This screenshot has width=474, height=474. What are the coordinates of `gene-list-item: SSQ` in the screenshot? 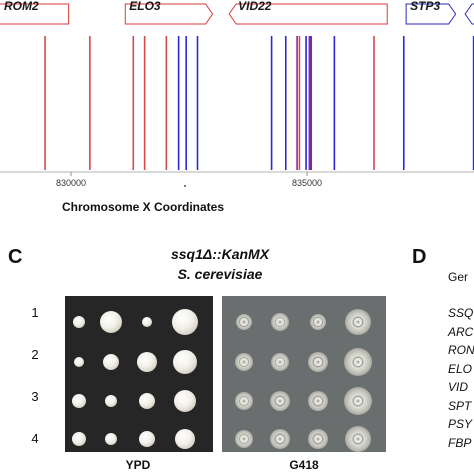 It's located at (461, 313).